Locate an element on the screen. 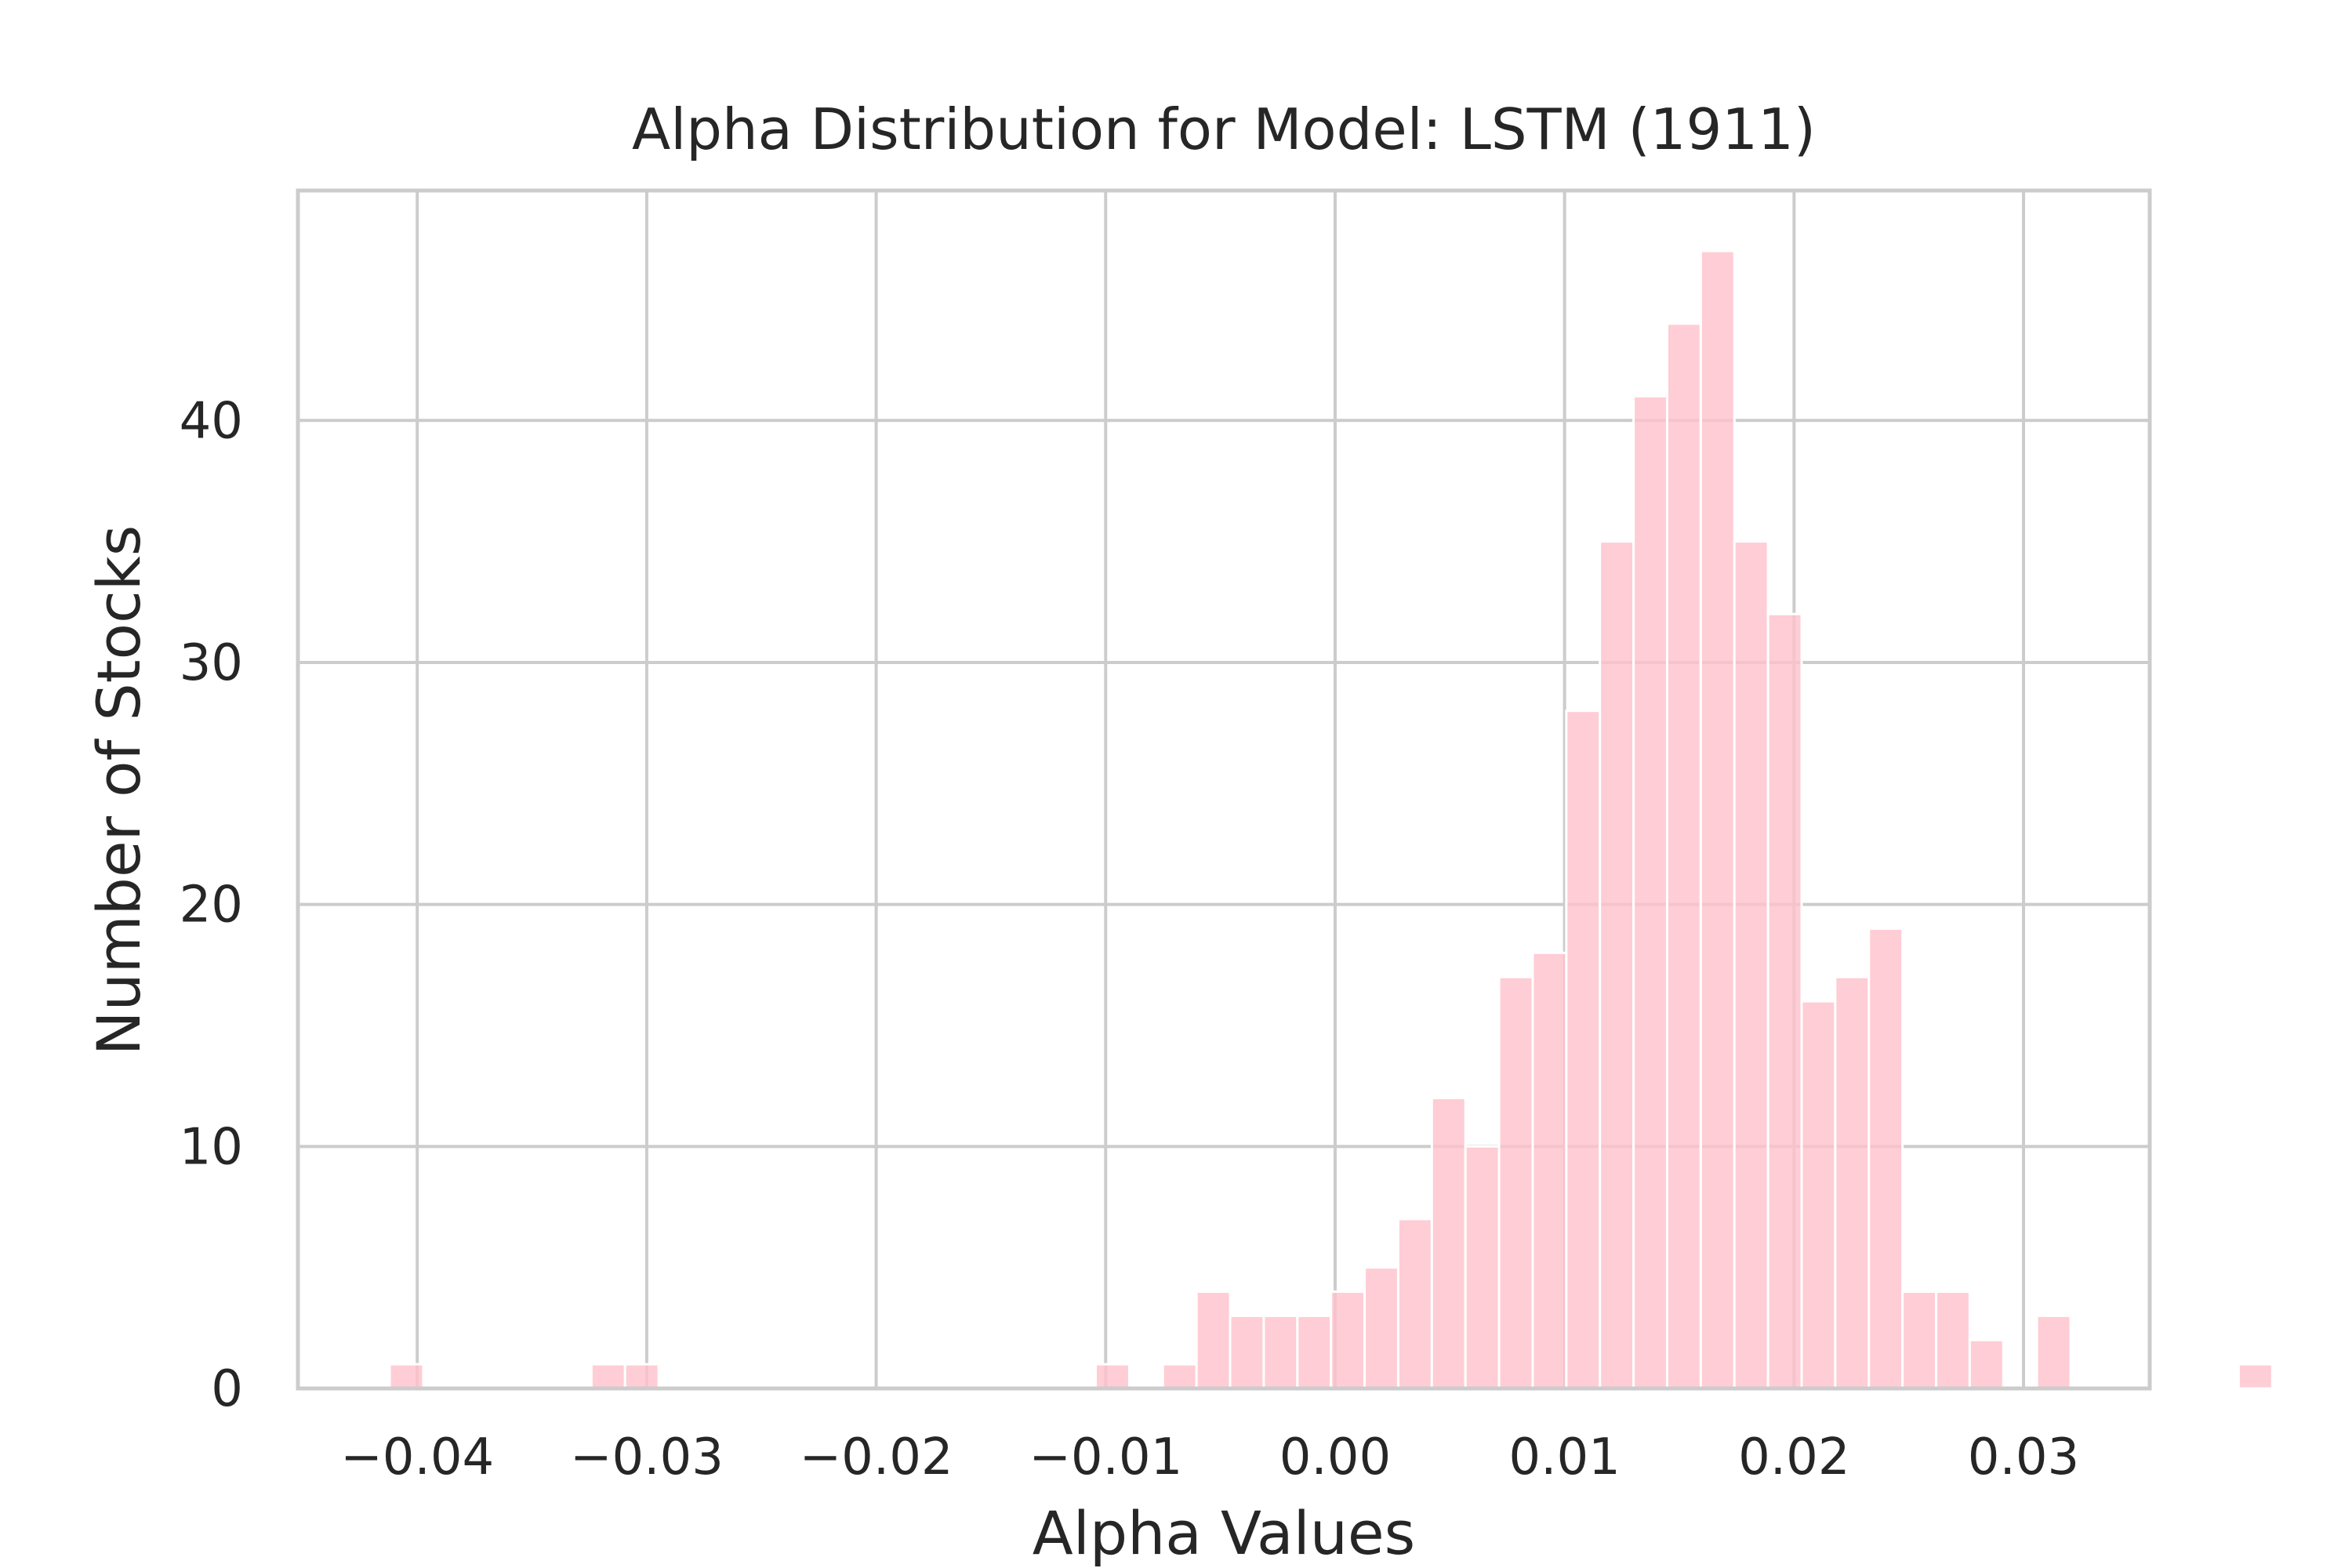  y-tick-labels: 0 10 20 30 40 is located at coordinates (211, 905).